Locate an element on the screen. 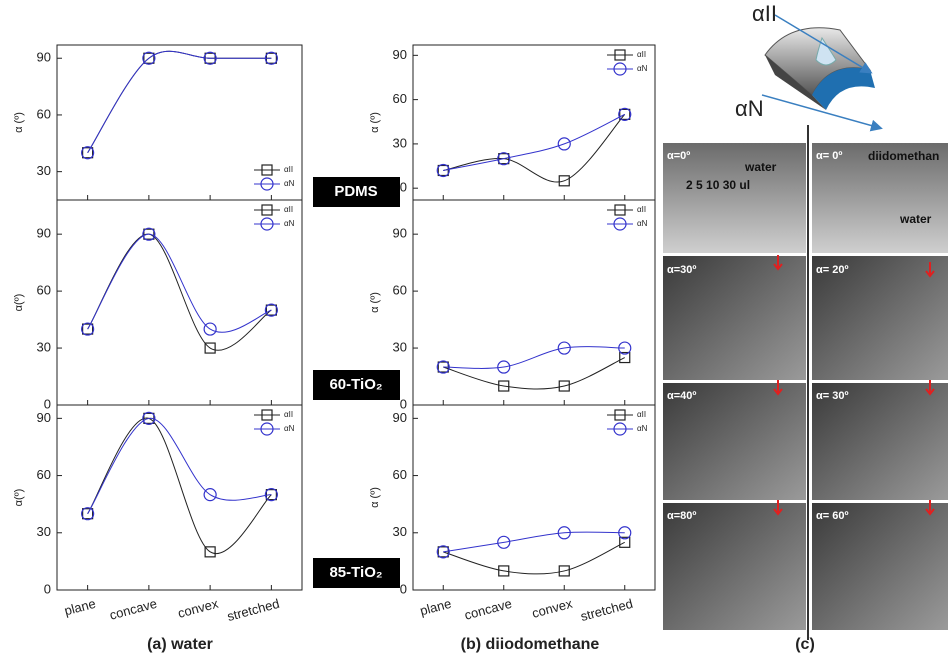 This screenshot has height=657, width=948. schematic-label: αII is located at coordinates (764, 13).